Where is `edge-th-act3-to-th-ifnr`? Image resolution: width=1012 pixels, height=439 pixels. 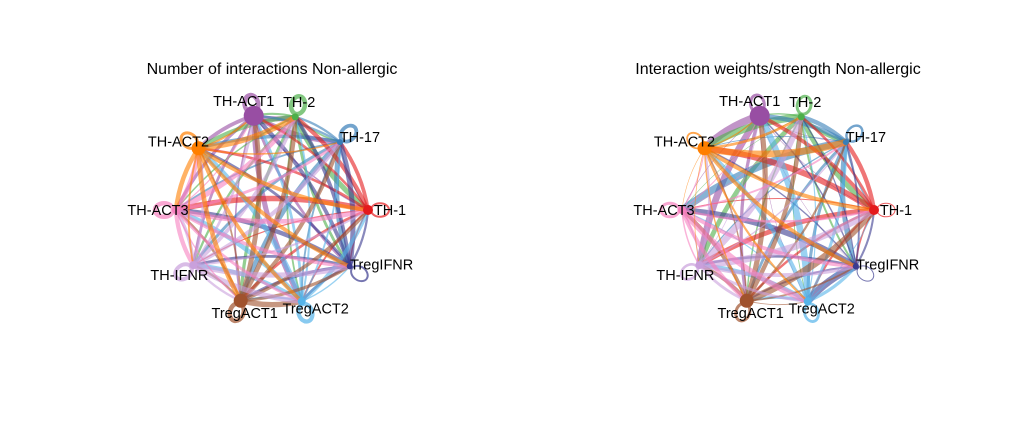
edge-th-act3-to-th-ifnr is located at coordinates (691, 237).